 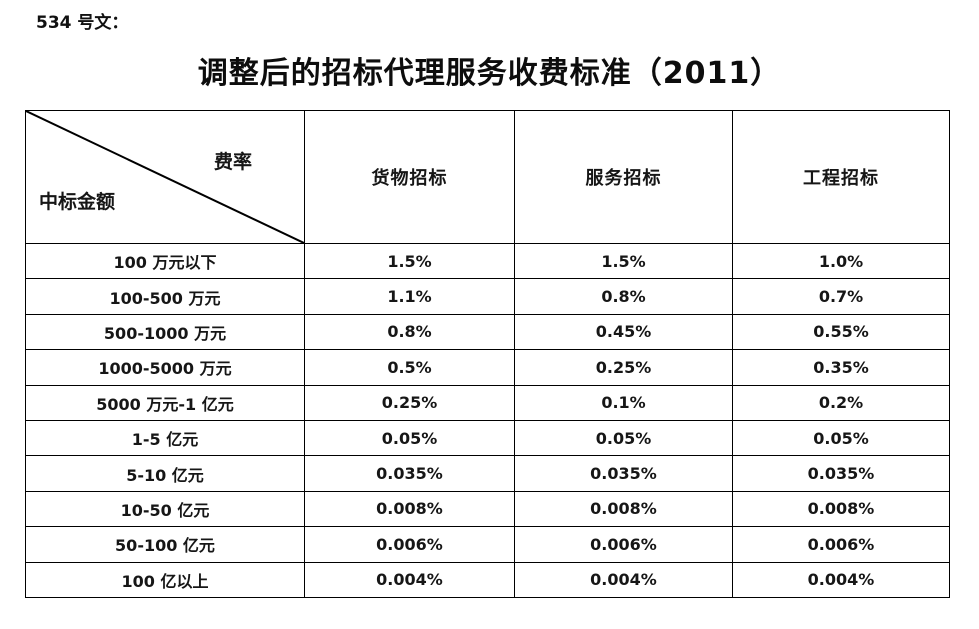 I want to click on row-label: 5-10 亿元, so click(x=165, y=473).